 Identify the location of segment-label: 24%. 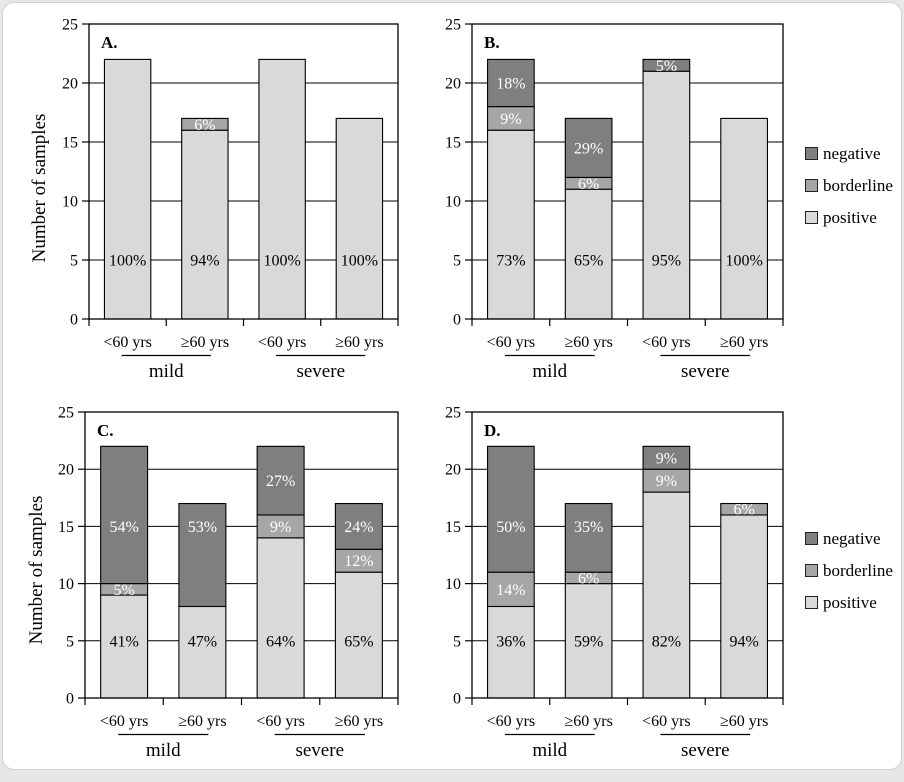
(358, 527).